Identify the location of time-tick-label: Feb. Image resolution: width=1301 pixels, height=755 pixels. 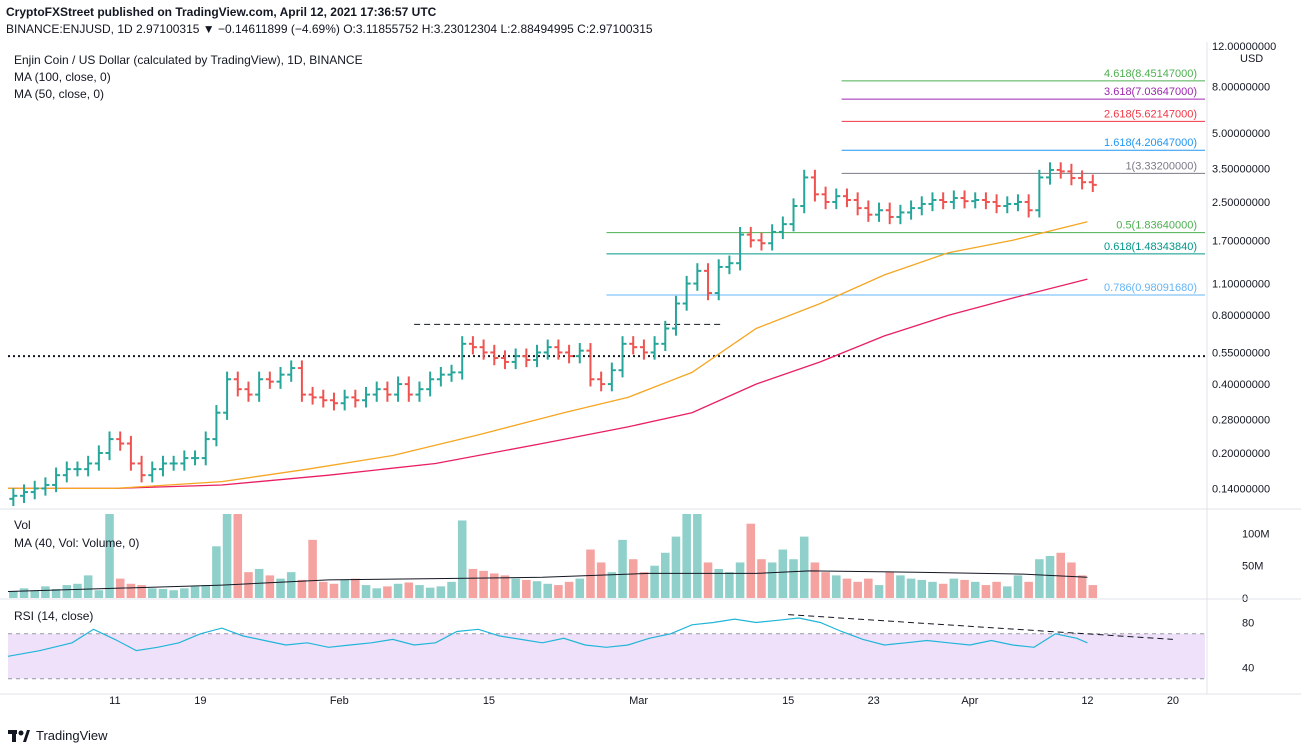
(339, 701).